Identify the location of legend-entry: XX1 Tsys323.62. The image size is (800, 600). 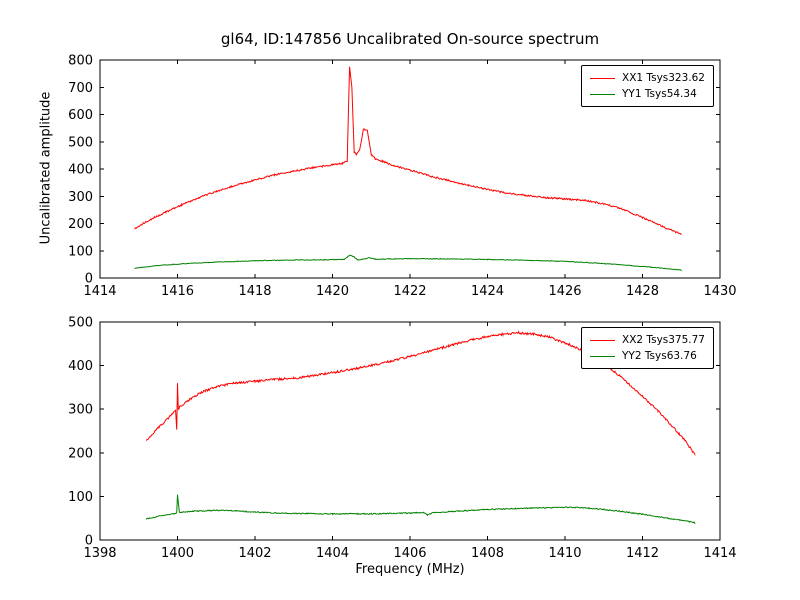
(647, 78).